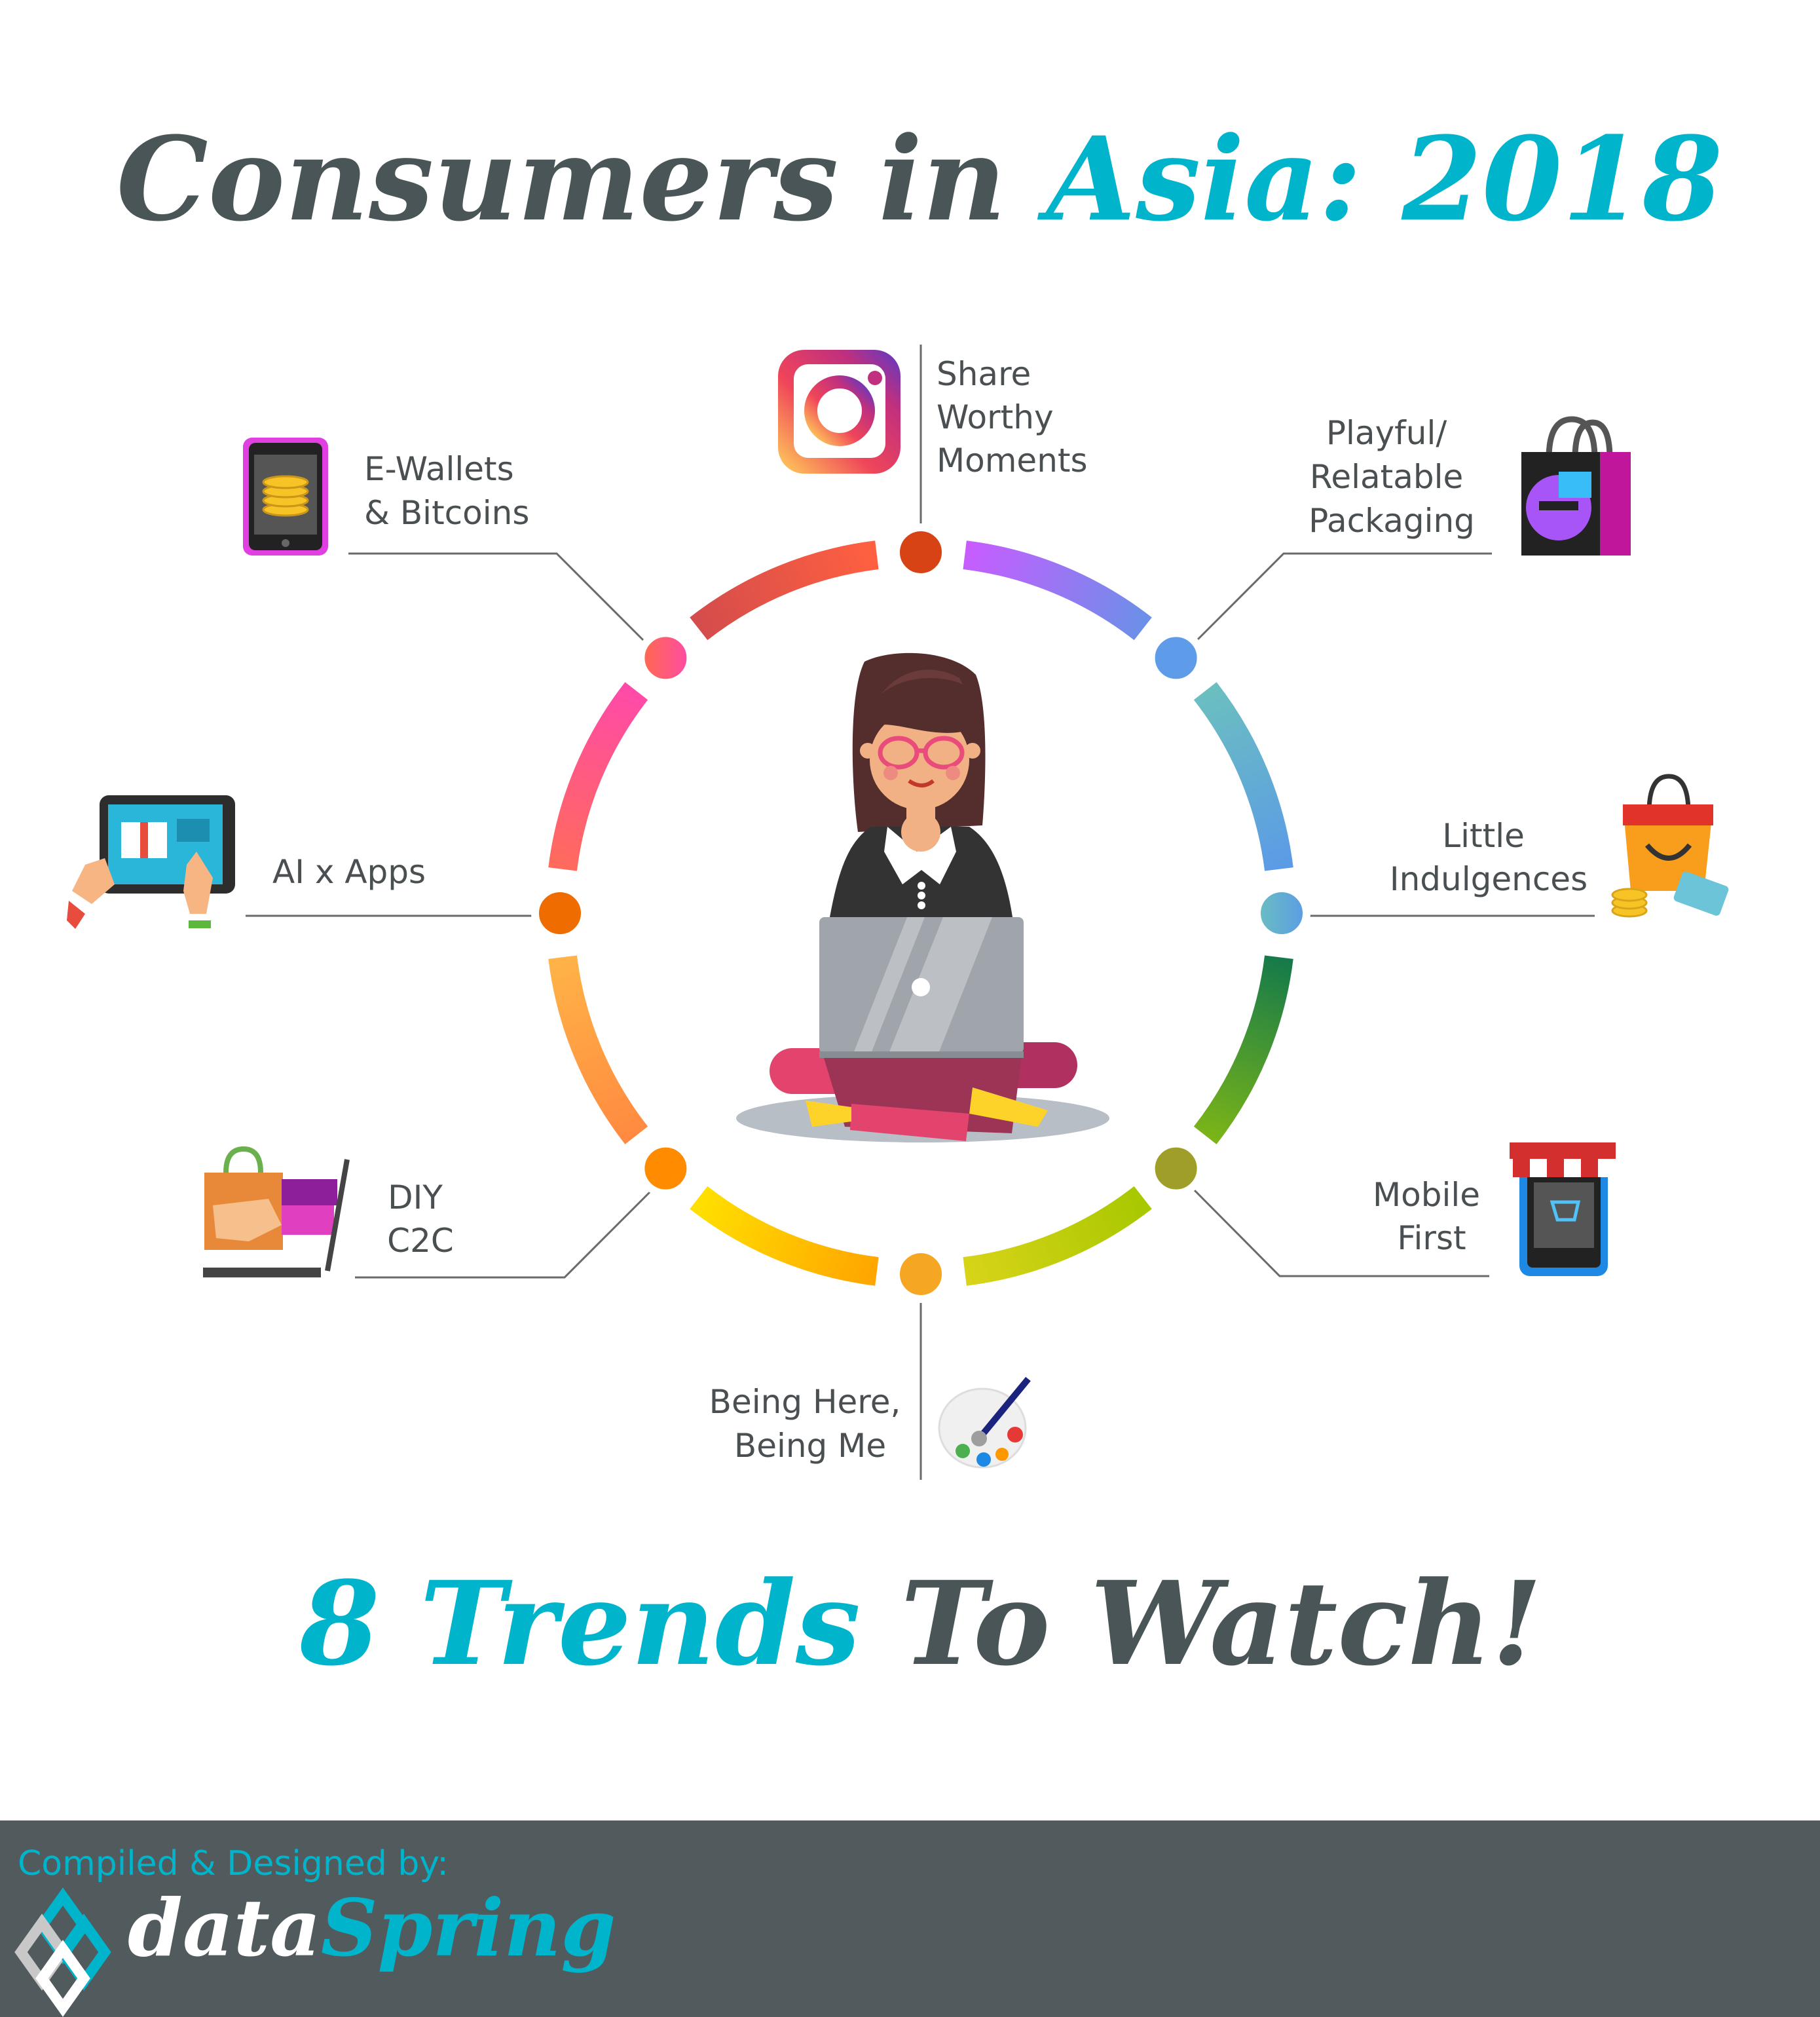 This screenshot has height=2017, width=1820. I want to click on phone-coins-icon, so click(285, 497).